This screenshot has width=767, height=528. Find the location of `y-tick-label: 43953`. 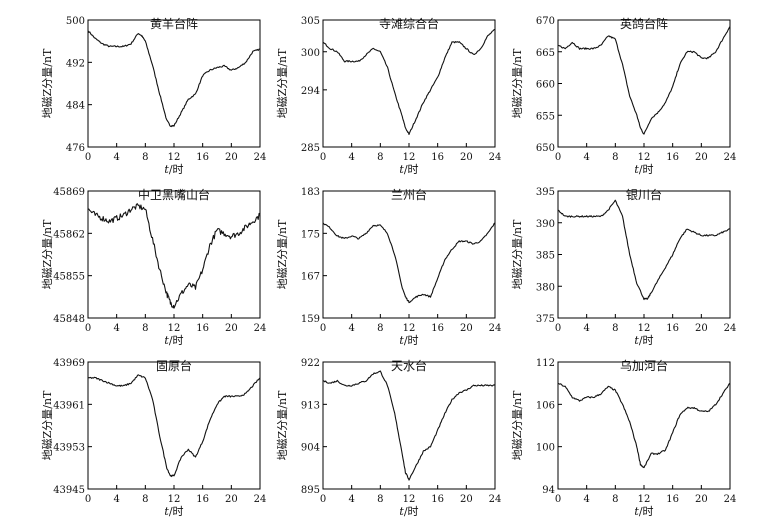

y-tick-label: 43953 is located at coordinates (69, 448).